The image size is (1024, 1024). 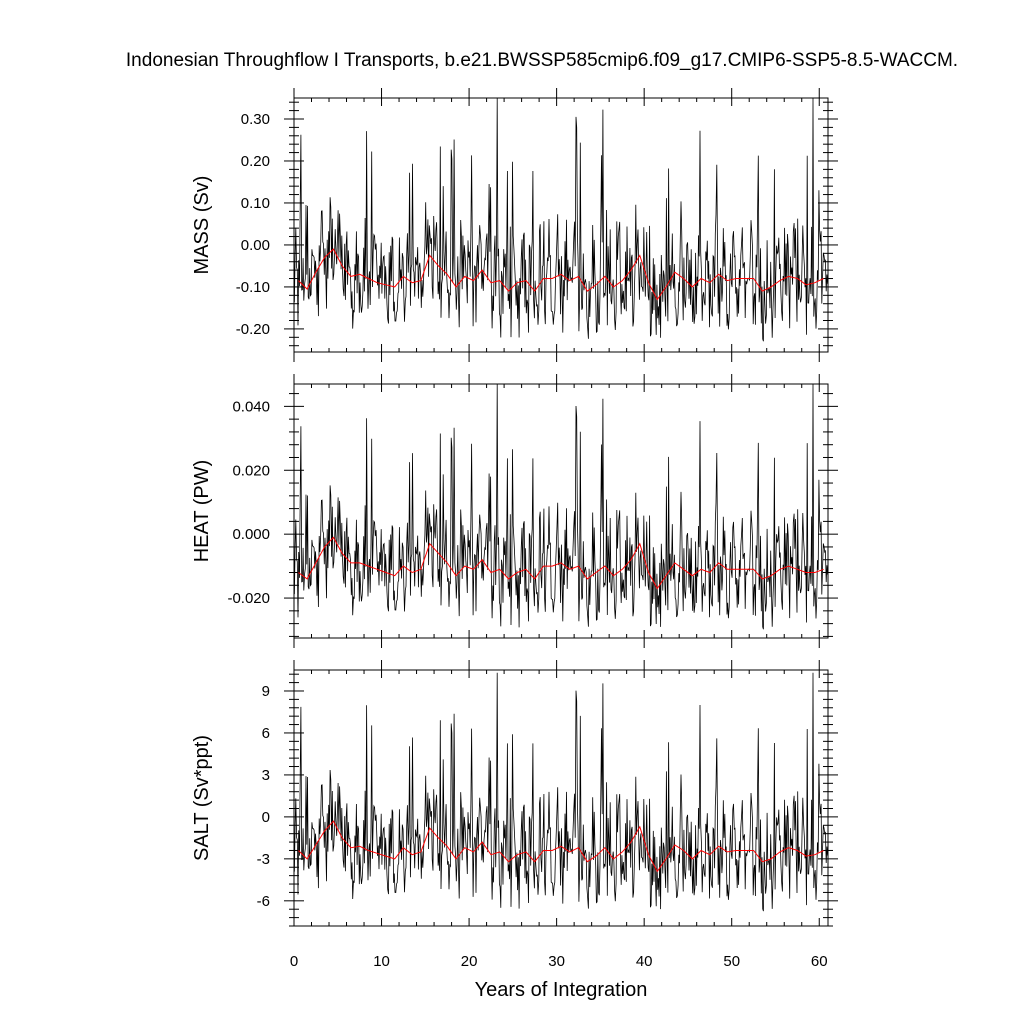 What do you see at coordinates (556, 961) in the screenshot?
I see `x-tick-label: 30` at bounding box center [556, 961].